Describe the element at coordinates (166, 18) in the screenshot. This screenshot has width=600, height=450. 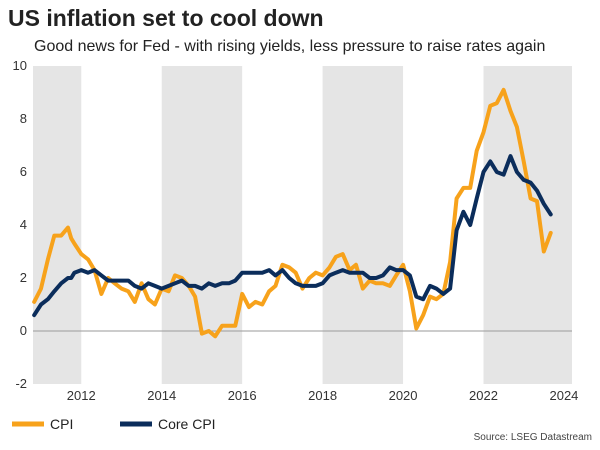
I see `chart-title: US inflation set to cool down` at that location.